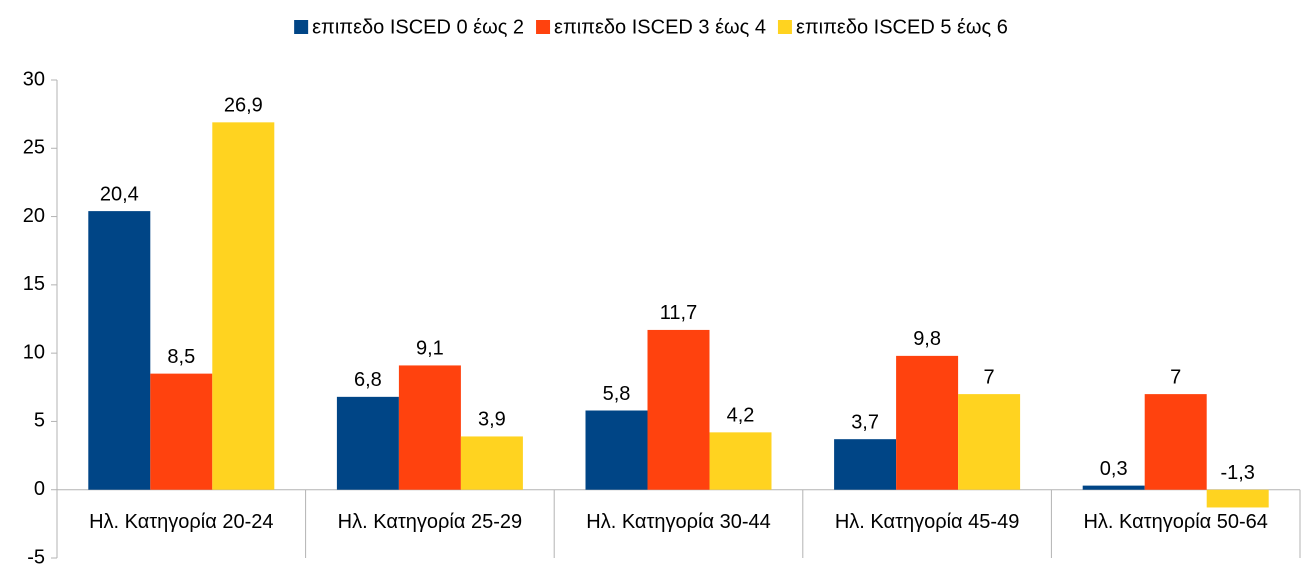 This screenshot has width=1302, height=567. Describe the element at coordinates (741, 416) in the screenshot. I see `data-label: 4,2` at that location.